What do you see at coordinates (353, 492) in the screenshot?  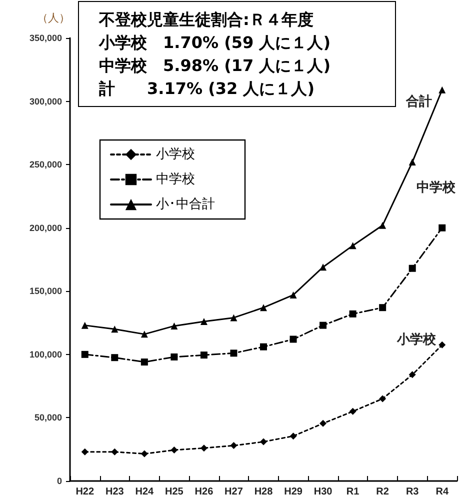 I see `x-tick-label: R1` at bounding box center [353, 492].